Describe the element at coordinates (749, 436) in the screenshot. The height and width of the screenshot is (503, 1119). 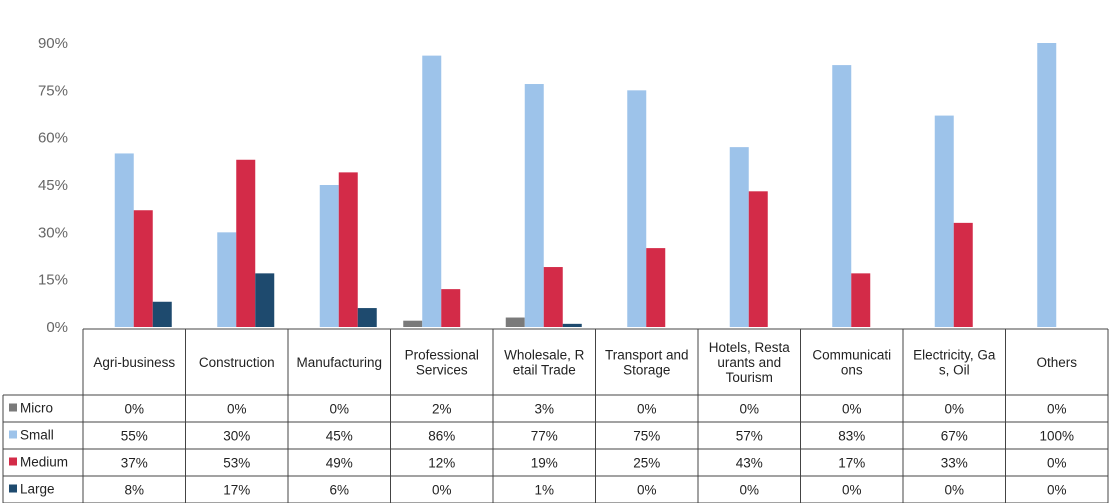
I see `data-label-small: 57%` at that location.